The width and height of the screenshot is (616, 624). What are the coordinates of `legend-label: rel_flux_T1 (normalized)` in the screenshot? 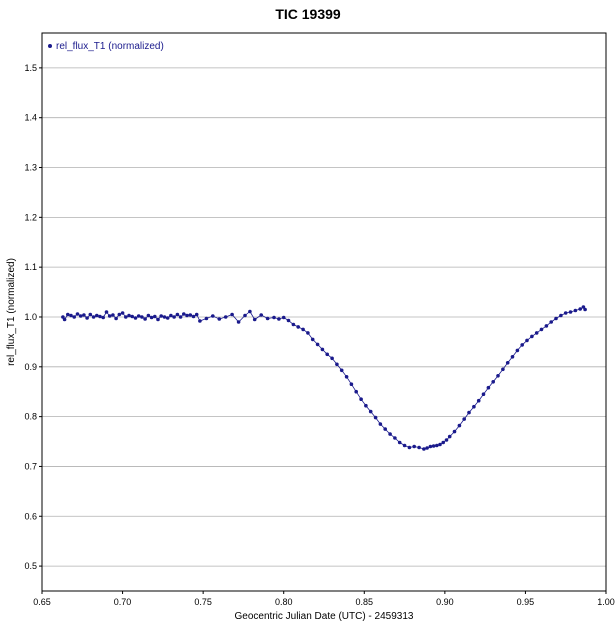 It's located at (110, 46).